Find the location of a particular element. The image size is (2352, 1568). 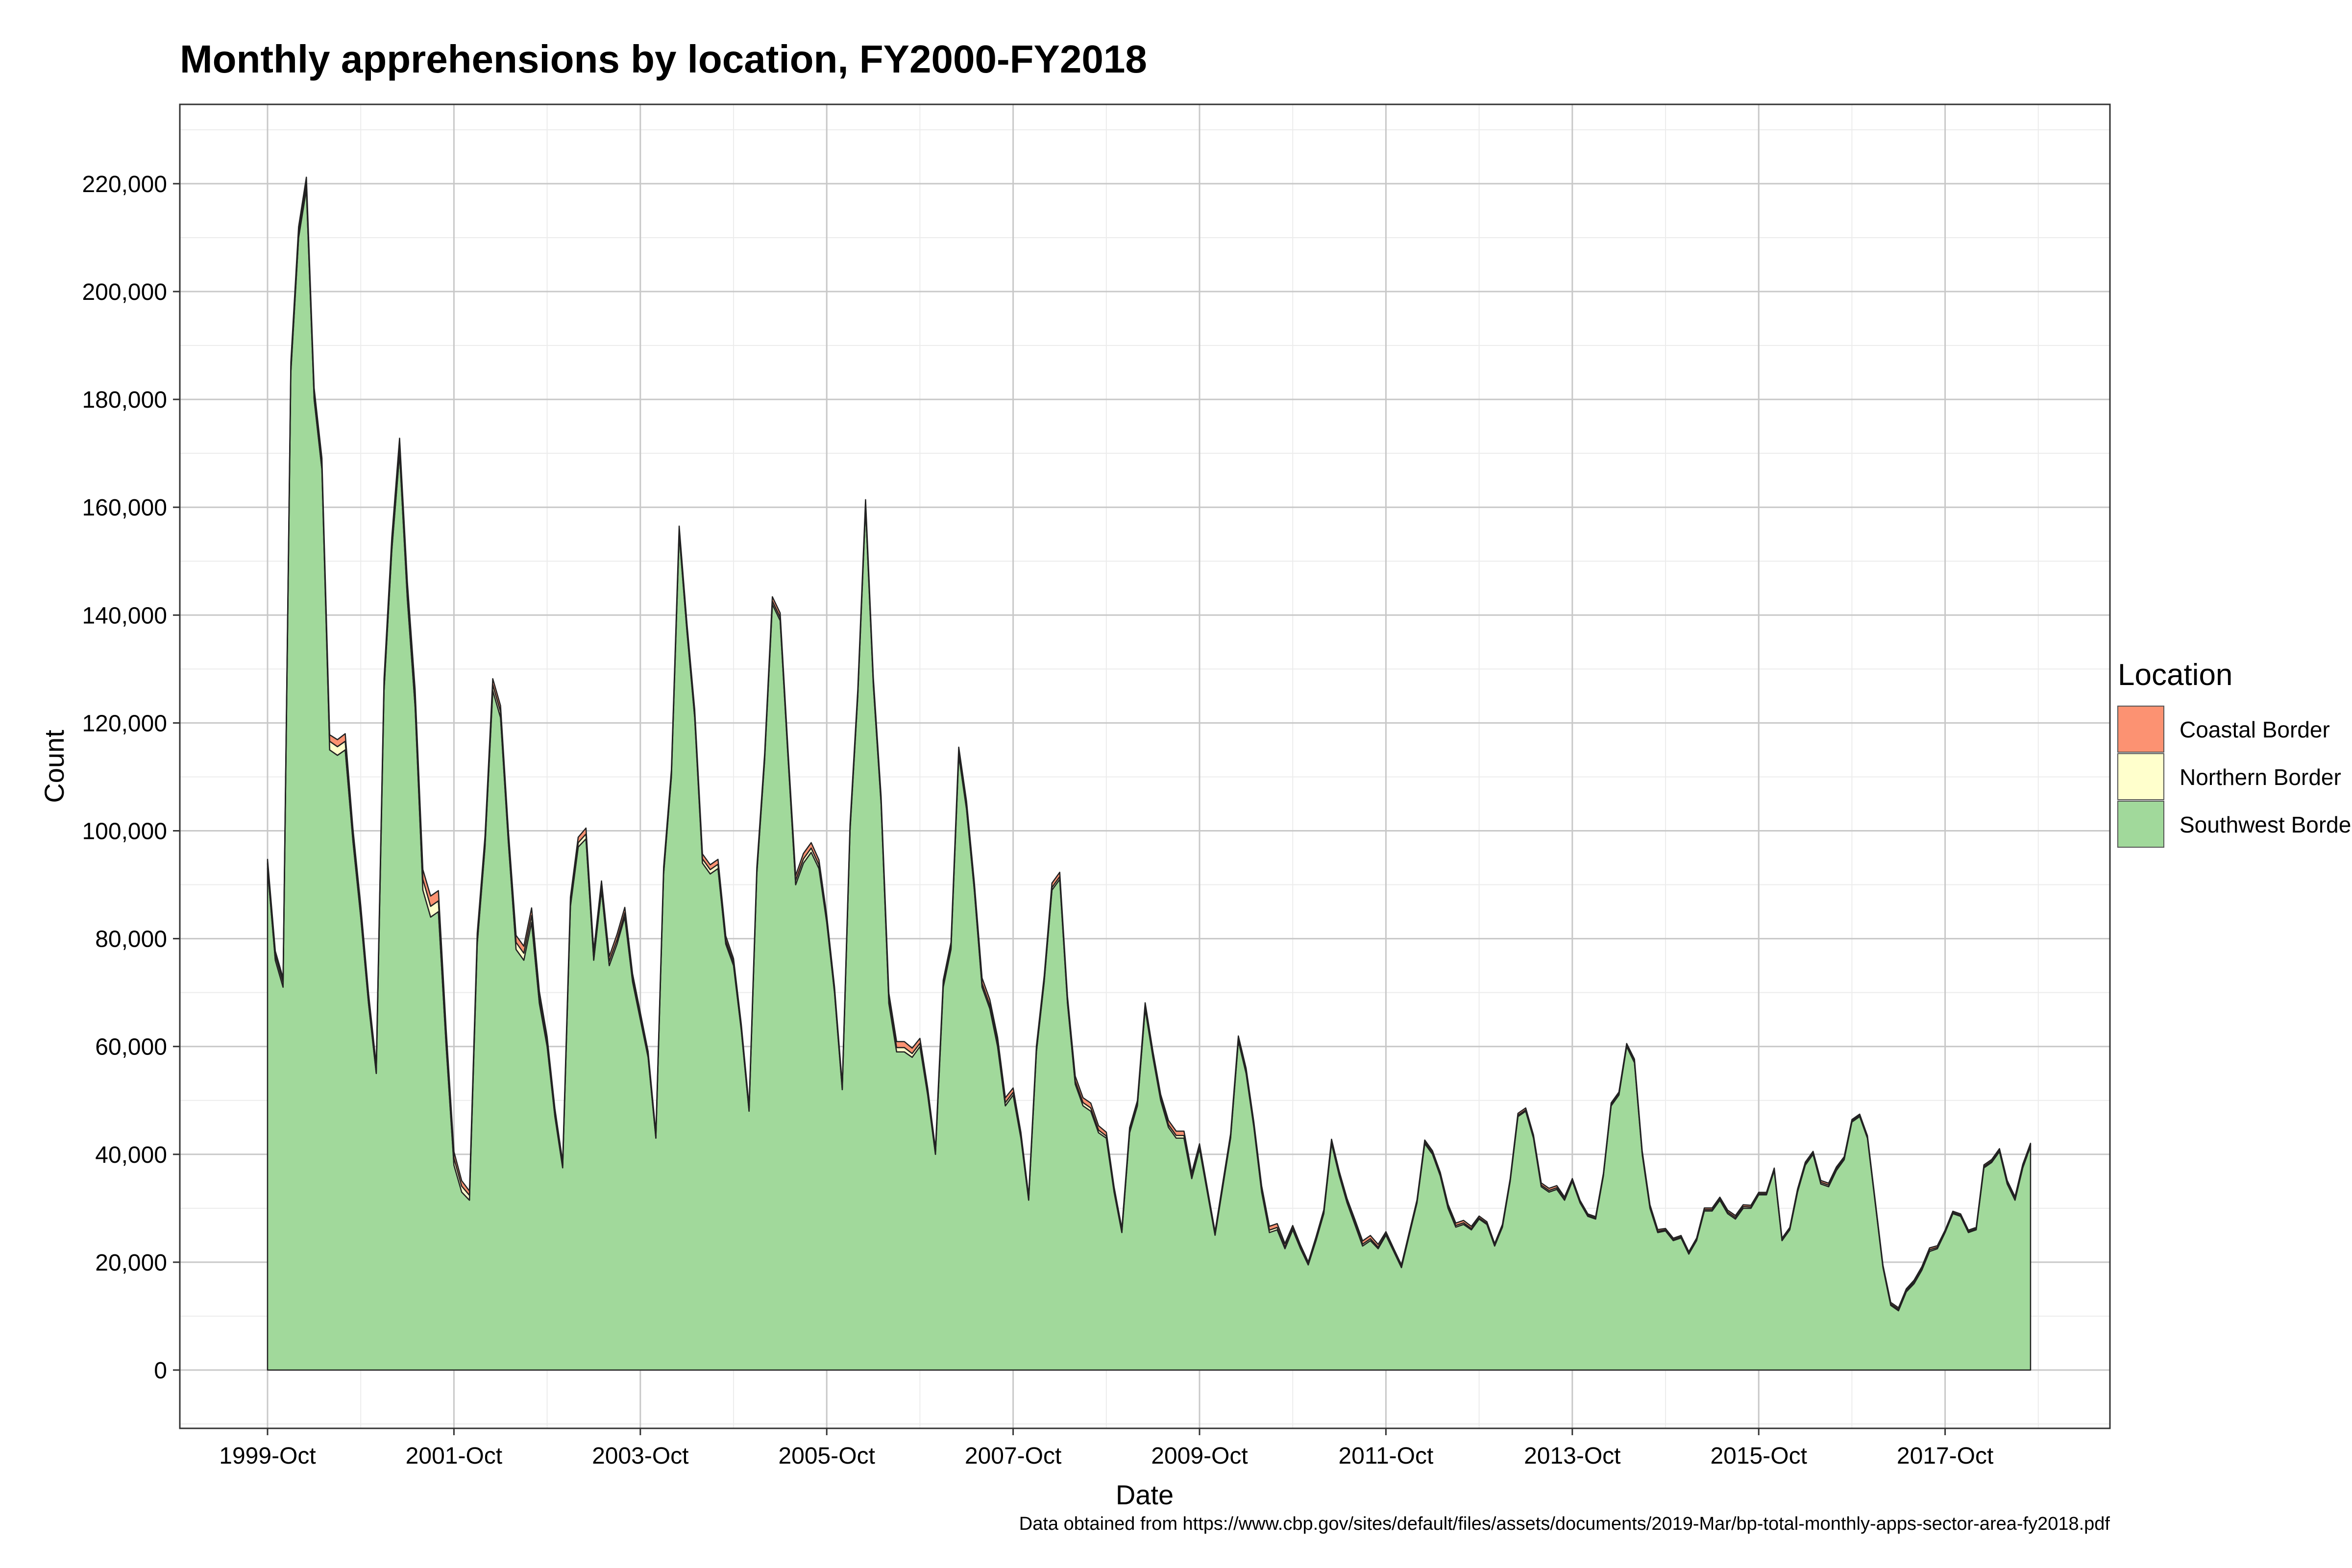

y-axis-title: Count is located at coordinates (54, 766).